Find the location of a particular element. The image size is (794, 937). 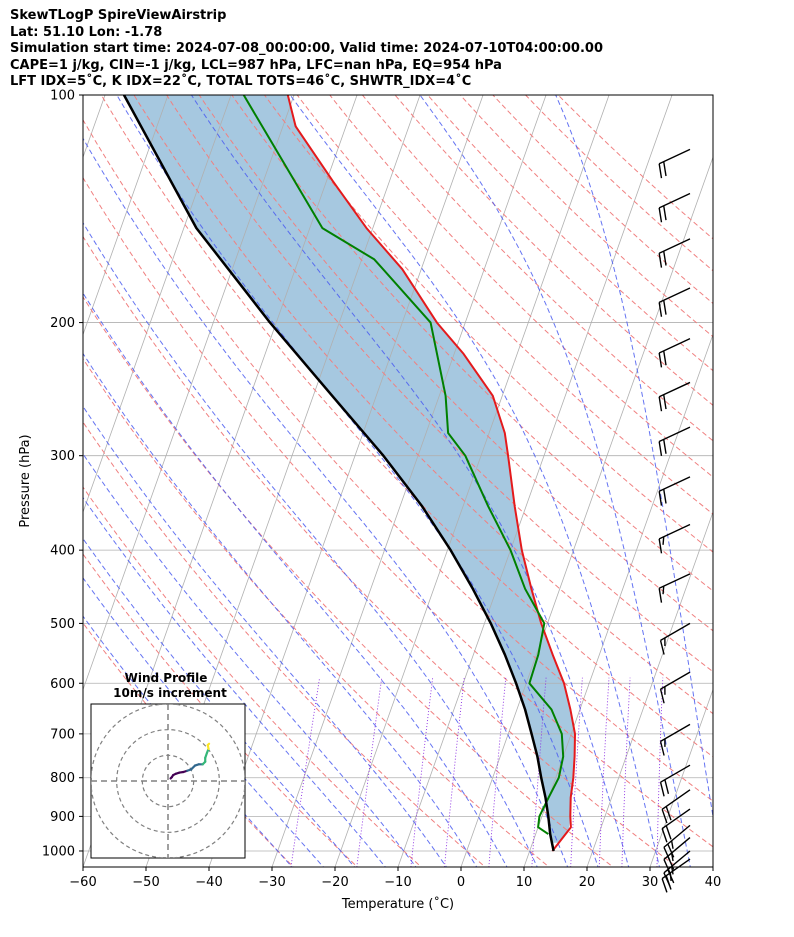

mixing-ratio-lines is located at coordinates (477, 772).